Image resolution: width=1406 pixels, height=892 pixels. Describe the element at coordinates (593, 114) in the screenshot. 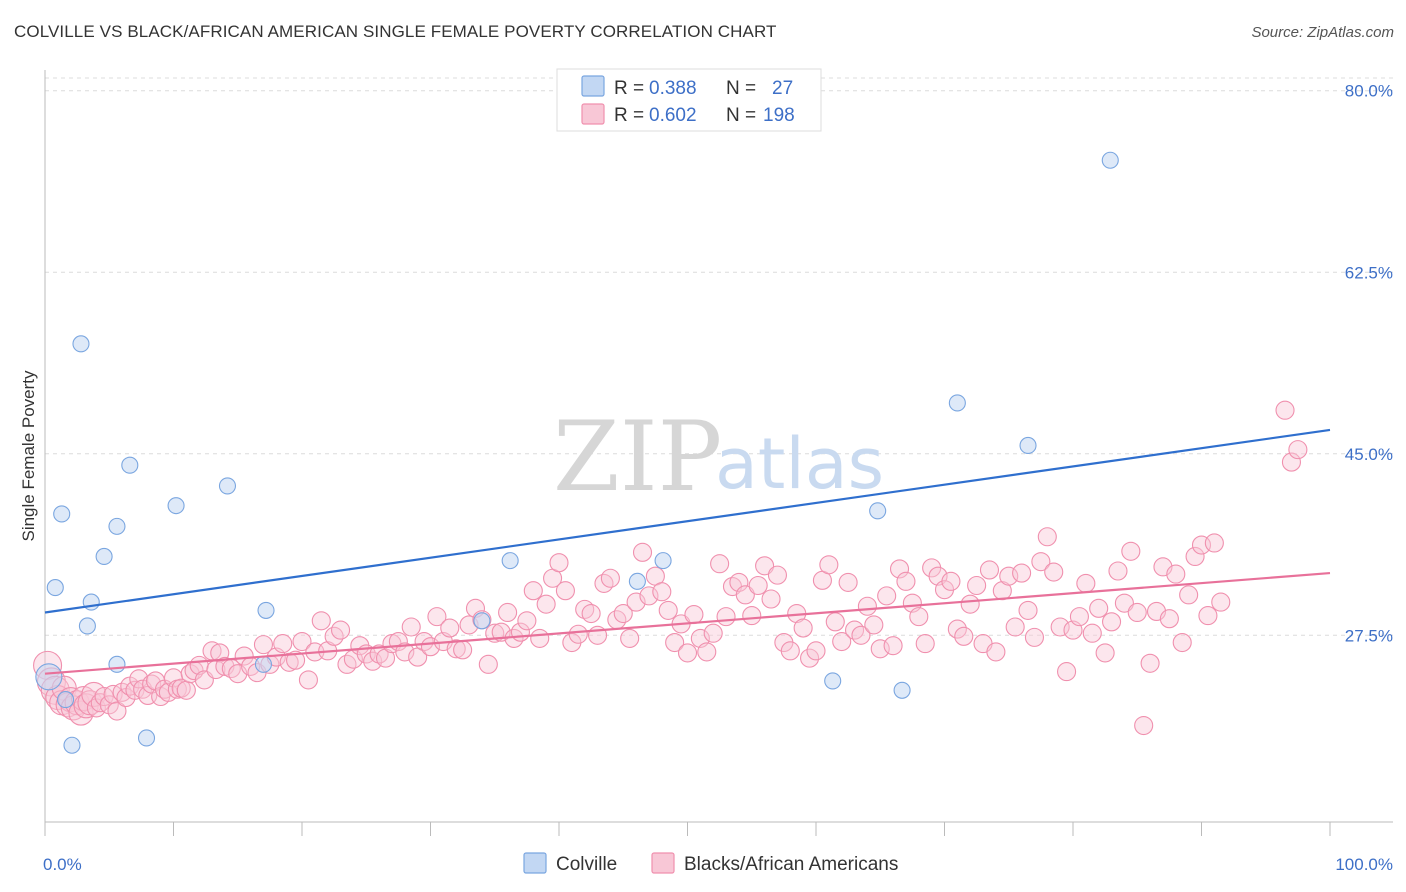

I see `legend-swatch-blacks` at that location.